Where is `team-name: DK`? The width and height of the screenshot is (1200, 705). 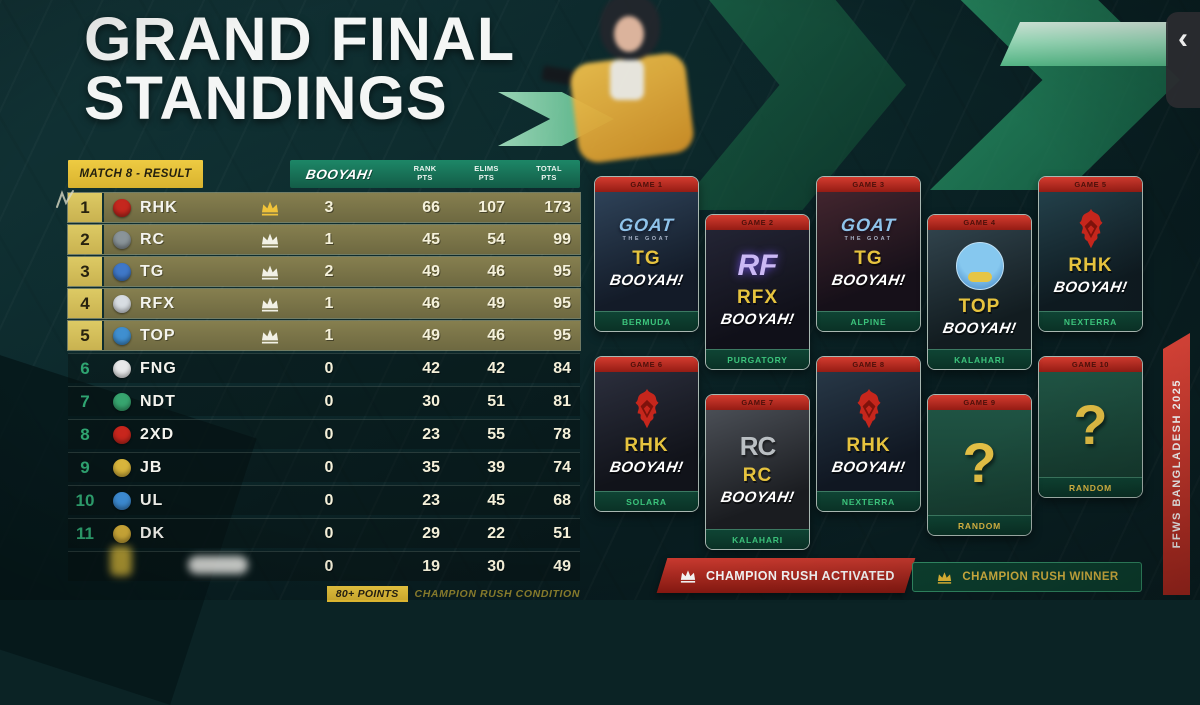
team-name: DK is located at coordinates (153, 533).